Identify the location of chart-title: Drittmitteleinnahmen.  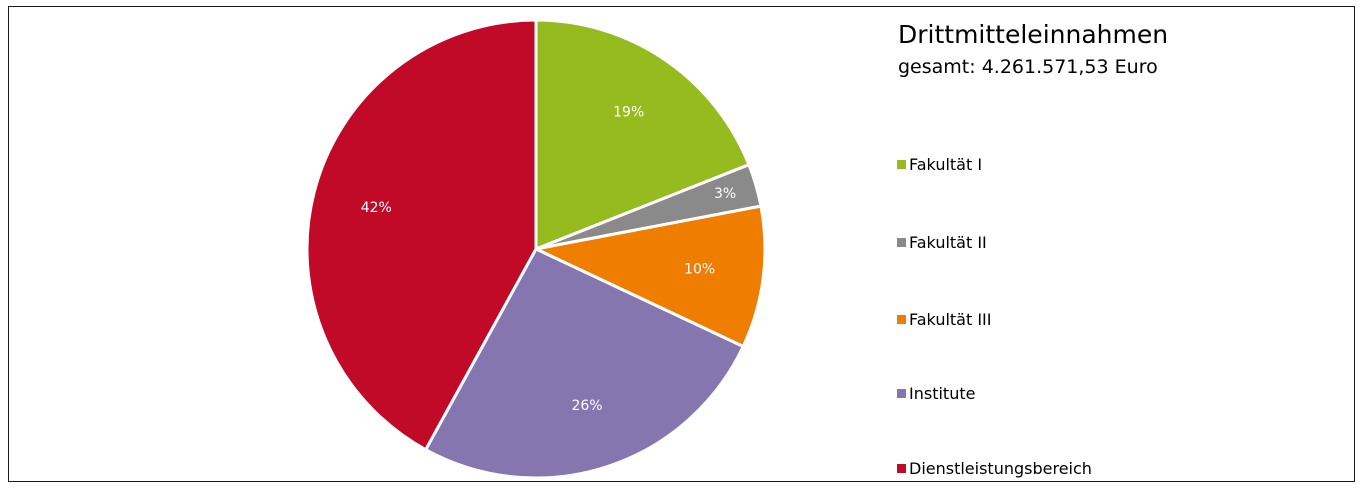
(1033, 34).